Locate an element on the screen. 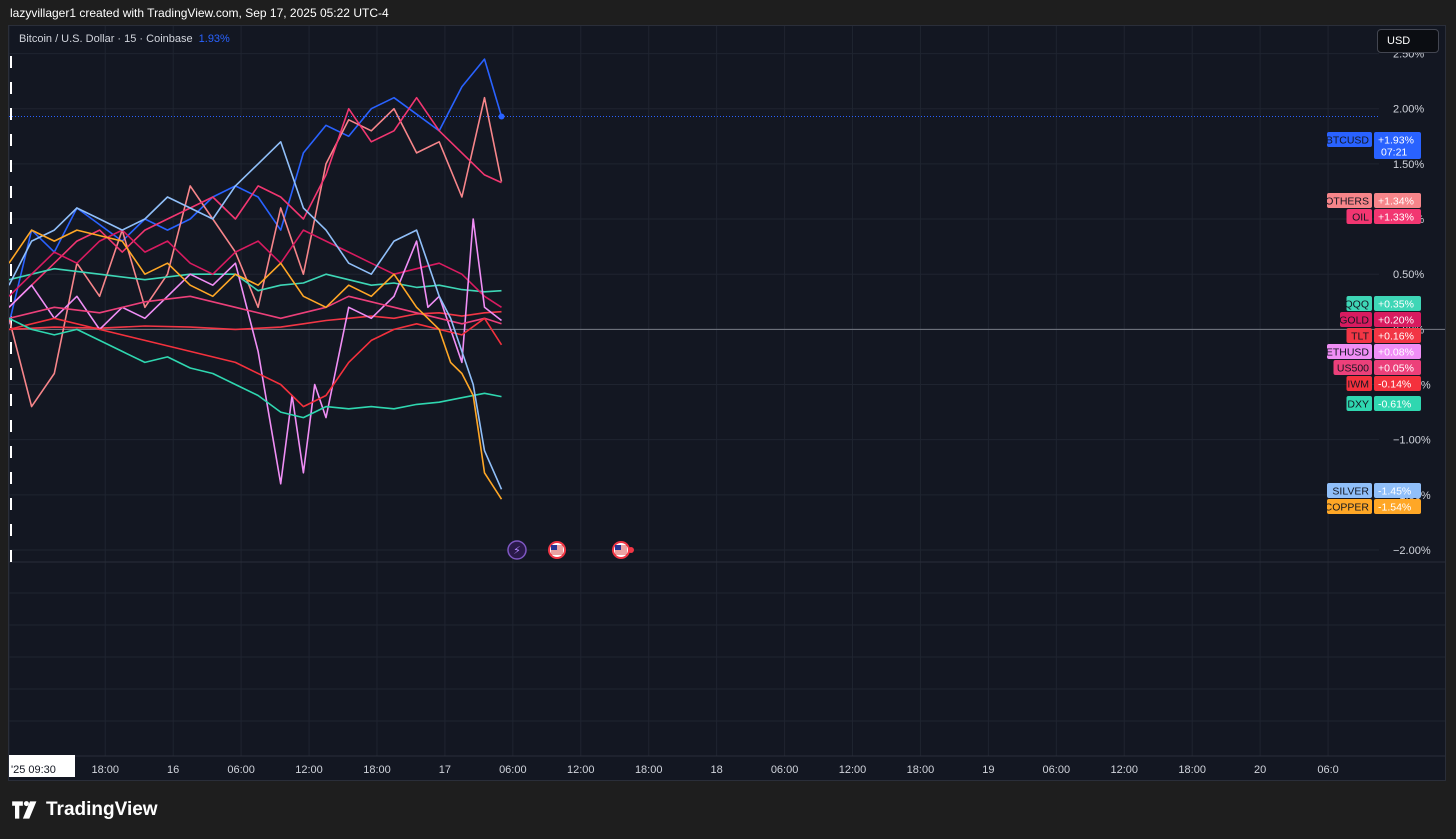 This screenshot has width=1456, height=839. series-value-tag-tlt is located at coordinates (1397, 335).